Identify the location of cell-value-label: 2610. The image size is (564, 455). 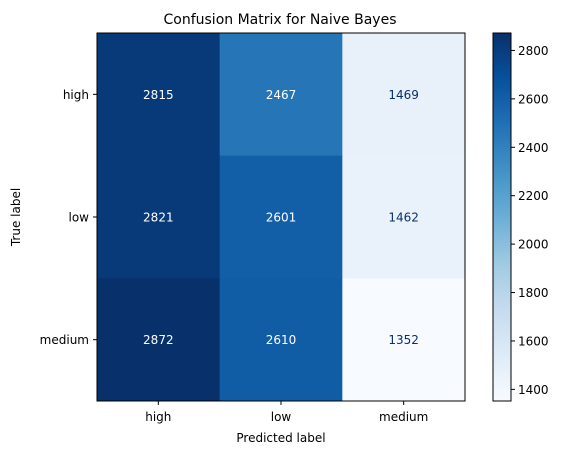
(281, 340).